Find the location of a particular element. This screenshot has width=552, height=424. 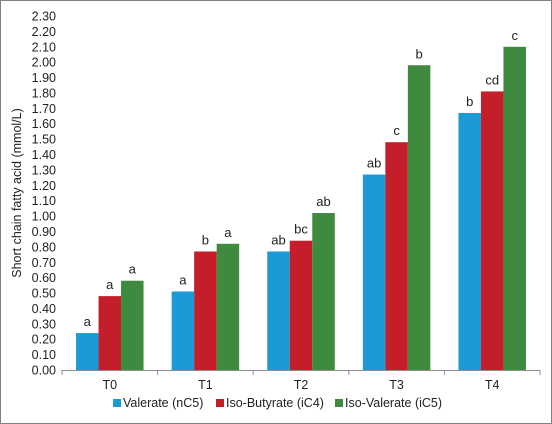

y-tick-label: 0.50 is located at coordinates (44, 294).